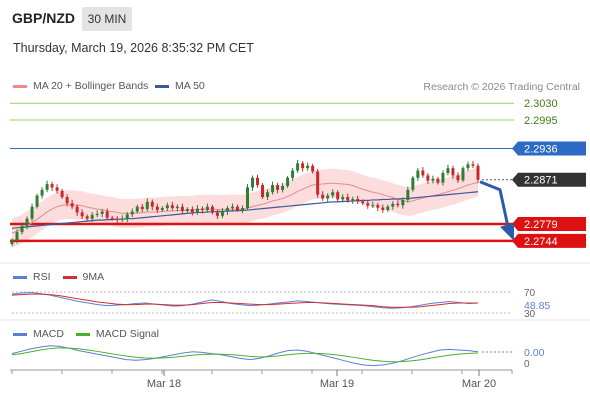 This screenshot has height=400, width=590. I want to click on legend-macd-signal-label: MACD Signal, so click(127, 334).